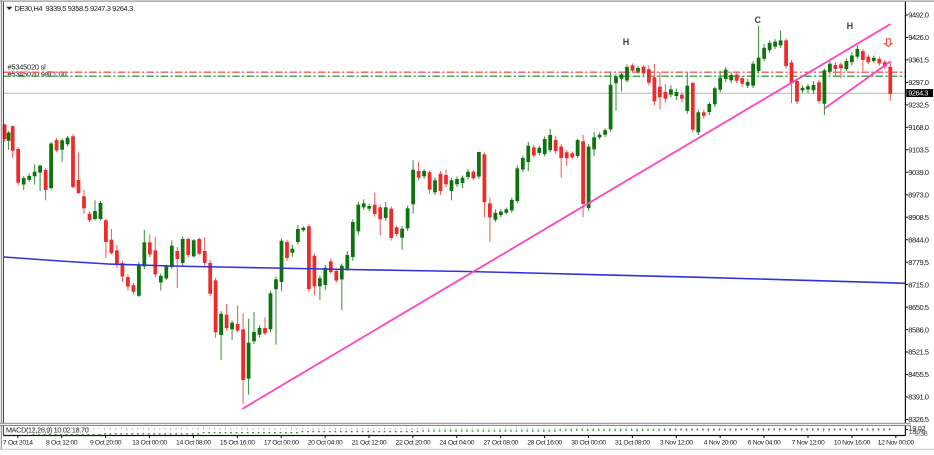  What do you see at coordinates (720, 443) in the screenshot?
I see `svg-text: 4 Nov 20:00` at bounding box center [720, 443].